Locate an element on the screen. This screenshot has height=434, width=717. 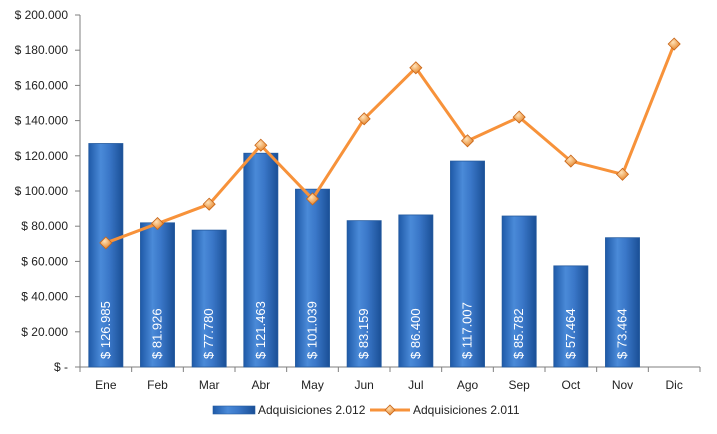
bar-data-label: $ 86.400 is located at coordinates (415, 333).